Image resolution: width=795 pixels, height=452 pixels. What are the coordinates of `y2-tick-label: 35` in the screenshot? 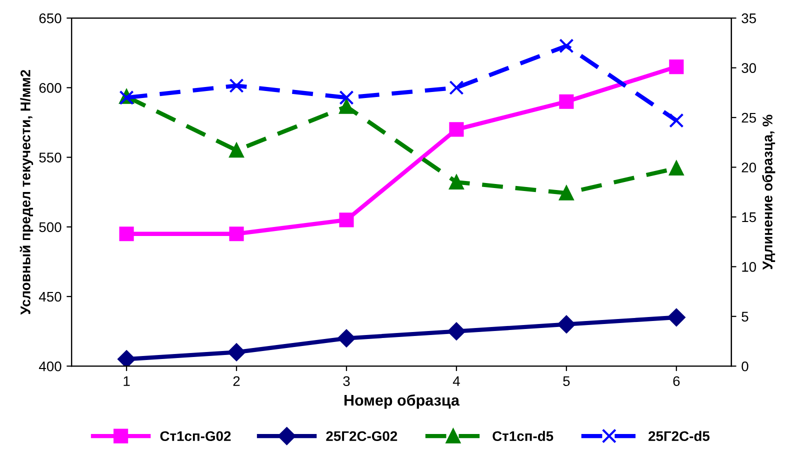 It's located at (749, 18).